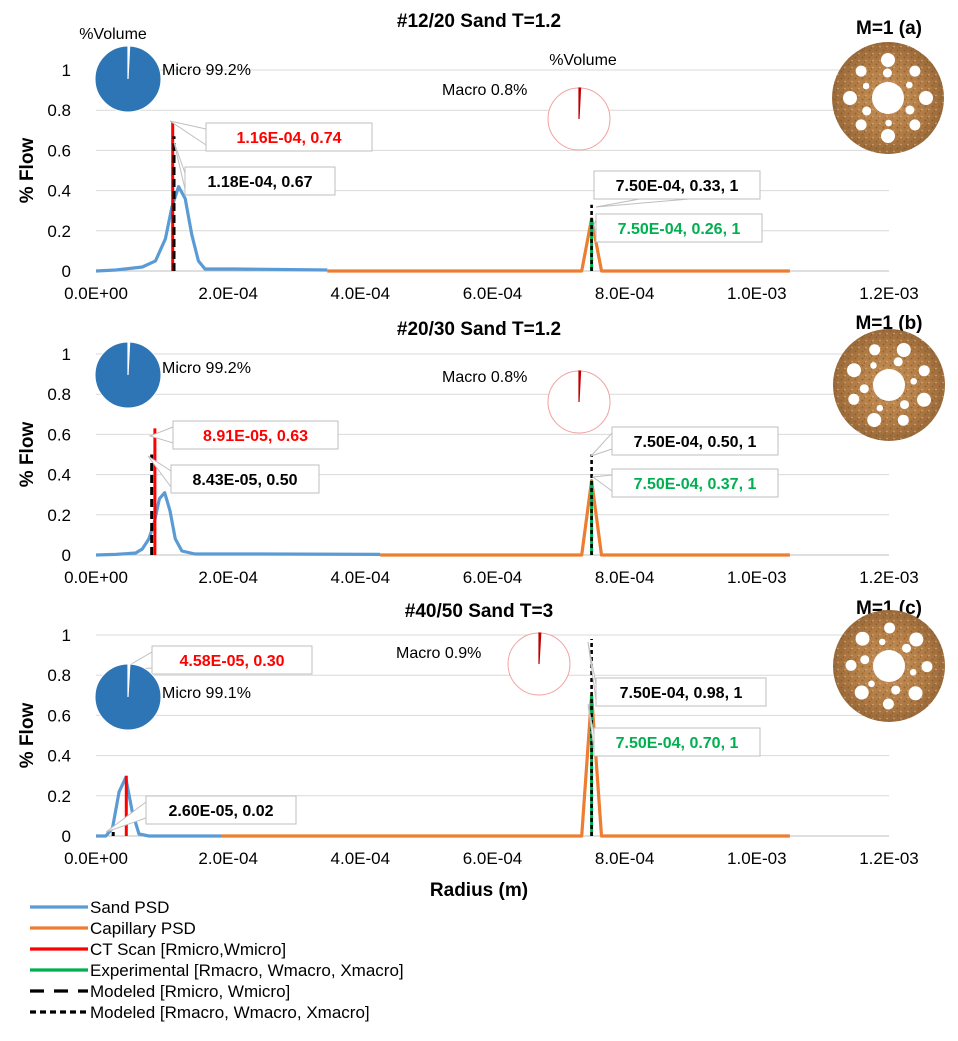  What do you see at coordinates (505, 765) in the screenshot?
I see `series-capillary` at bounding box center [505, 765].